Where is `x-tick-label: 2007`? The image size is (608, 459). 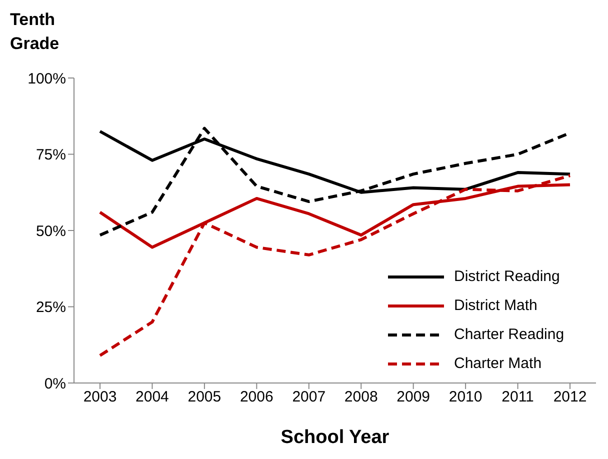
x-tick-label: 2007 is located at coordinates (309, 397).